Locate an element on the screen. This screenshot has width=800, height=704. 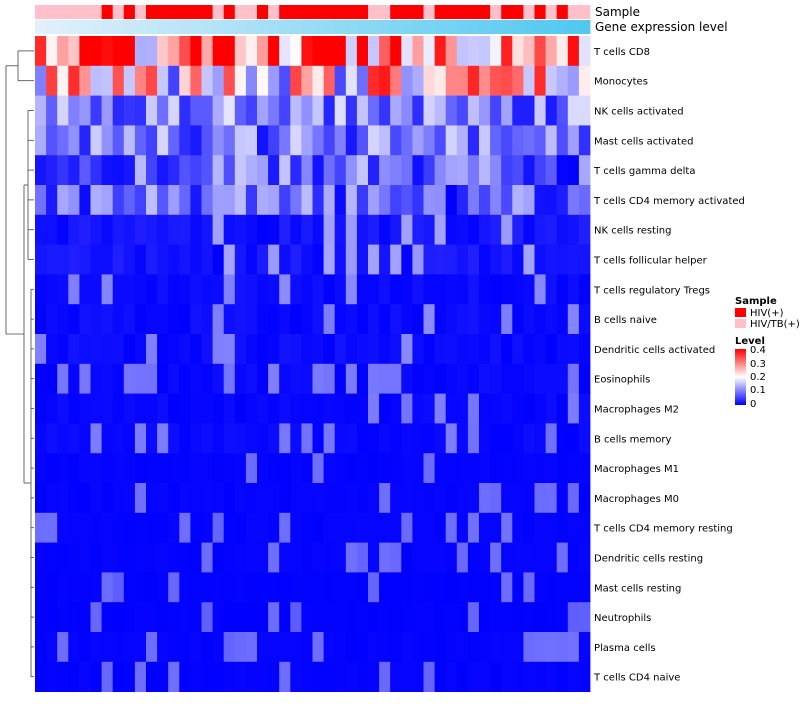
legend-sample-title: Sample is located at coordinates (756, 301).